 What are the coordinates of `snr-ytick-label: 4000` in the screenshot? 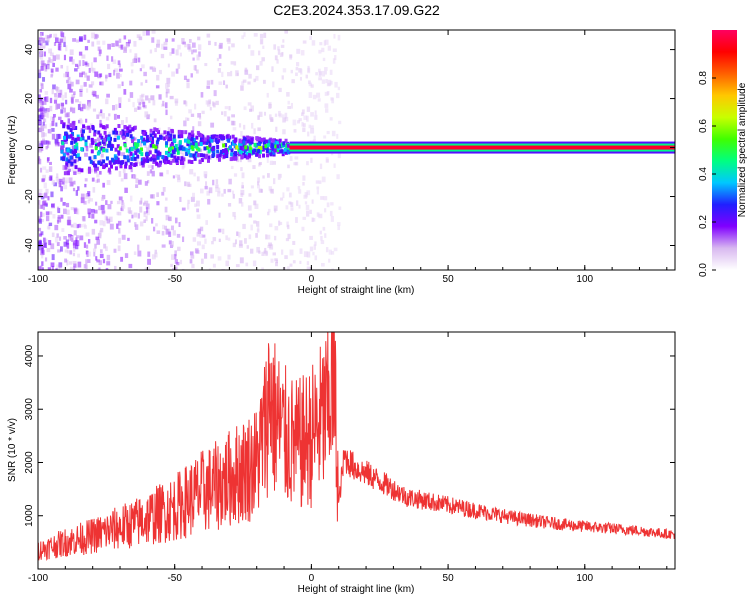 It's located at (29, 355).